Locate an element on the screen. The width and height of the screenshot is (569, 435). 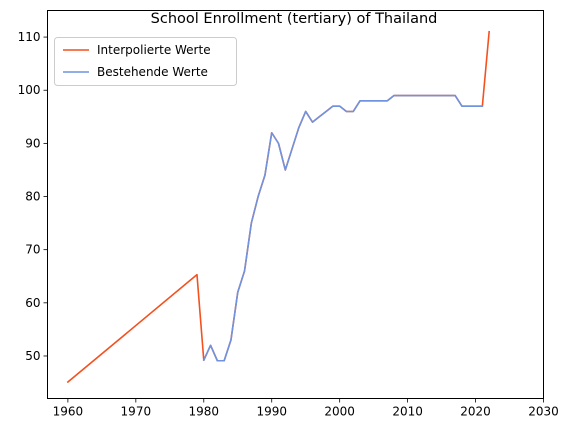
y-tick-label: 100 is located at coordinates (29, 90).